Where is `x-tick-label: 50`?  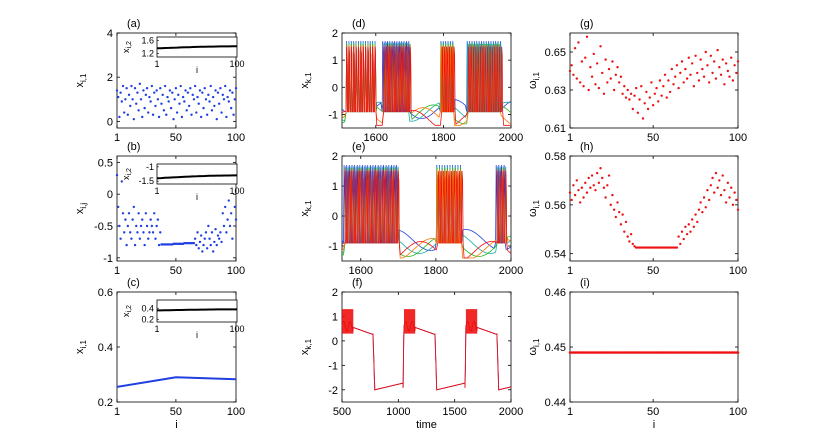 x-tick-label: 50 is located at coordinates (653, 271).